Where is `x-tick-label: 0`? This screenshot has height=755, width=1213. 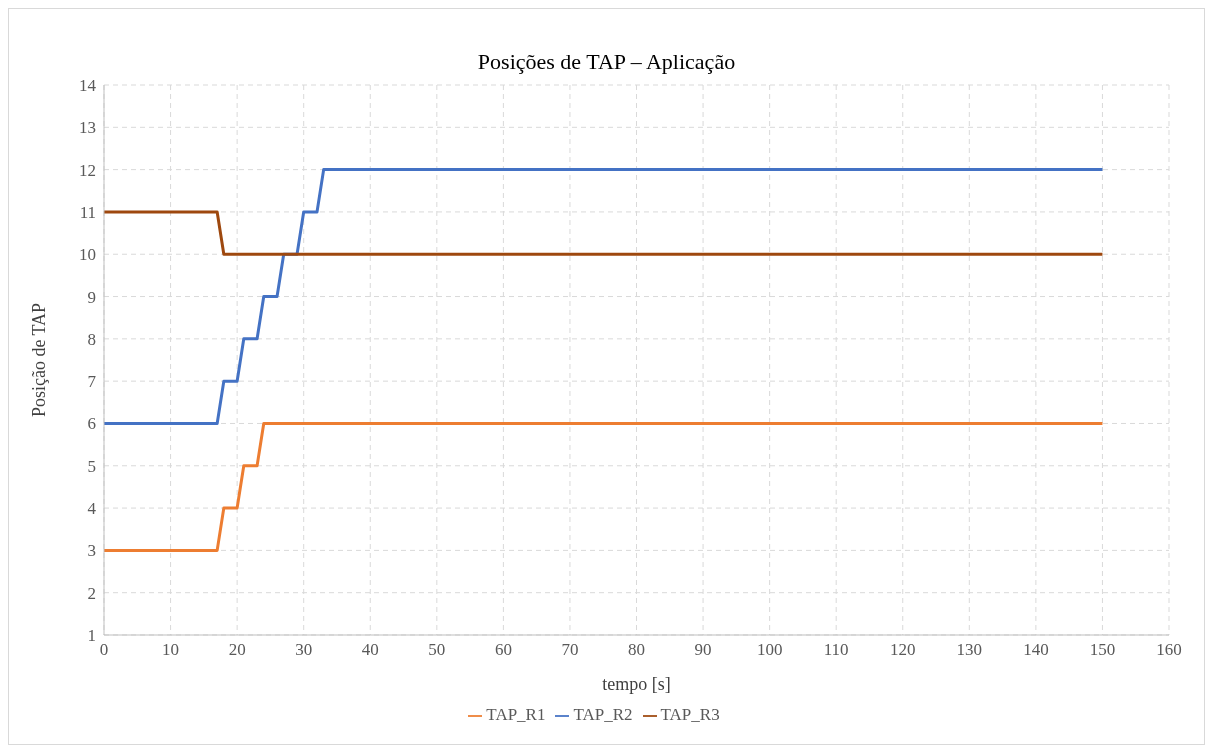
x-tick-label: 0 is located at coordinates (104, 650).